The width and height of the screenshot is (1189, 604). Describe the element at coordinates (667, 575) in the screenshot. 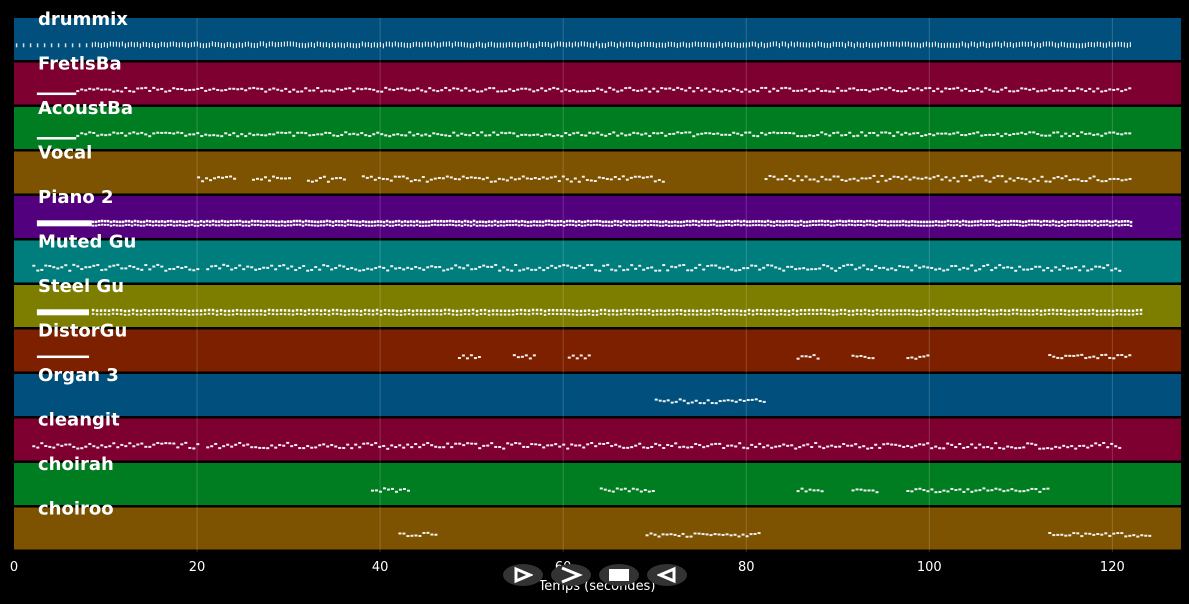

I see `rewind-button` at that location.